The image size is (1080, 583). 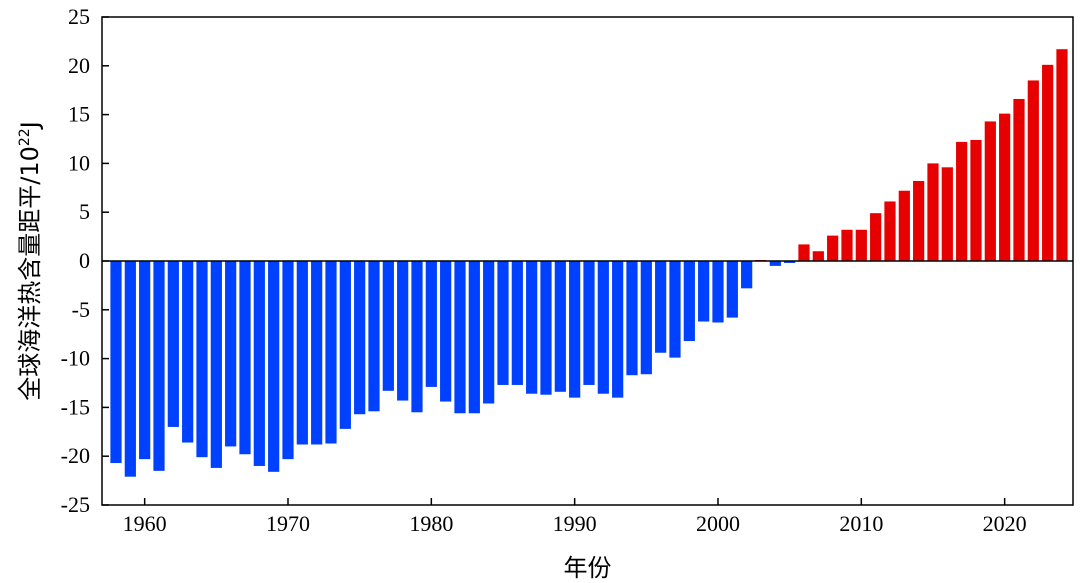 I want to click on bar-1994, so click(x=632, y=318).